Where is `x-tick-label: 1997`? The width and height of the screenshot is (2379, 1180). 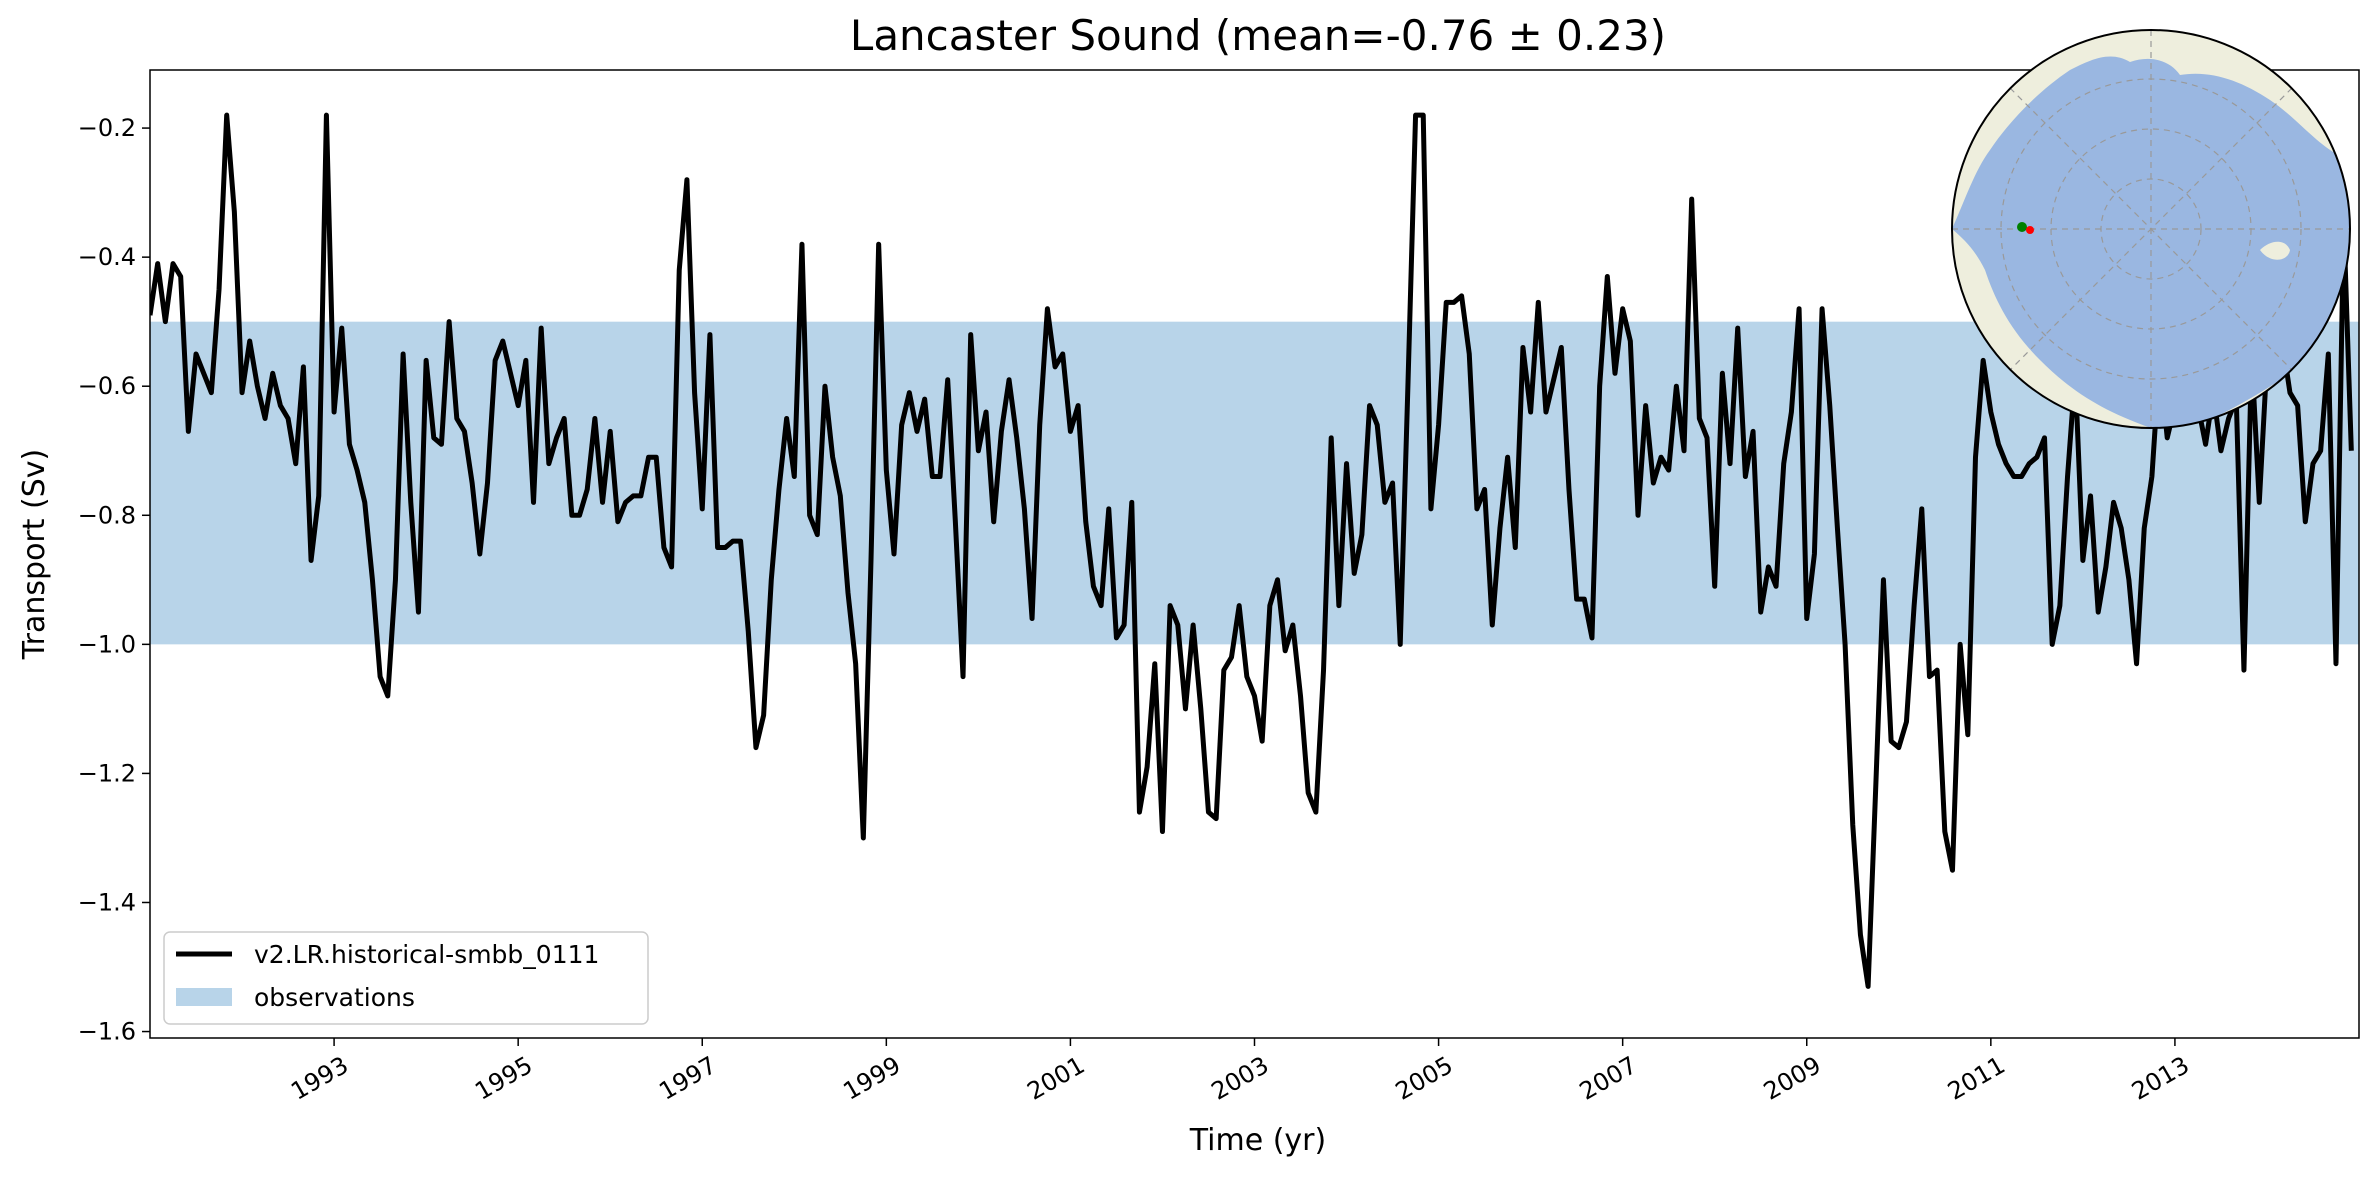 x-tick-label: 1997 is located at coordinates (687, 1078).